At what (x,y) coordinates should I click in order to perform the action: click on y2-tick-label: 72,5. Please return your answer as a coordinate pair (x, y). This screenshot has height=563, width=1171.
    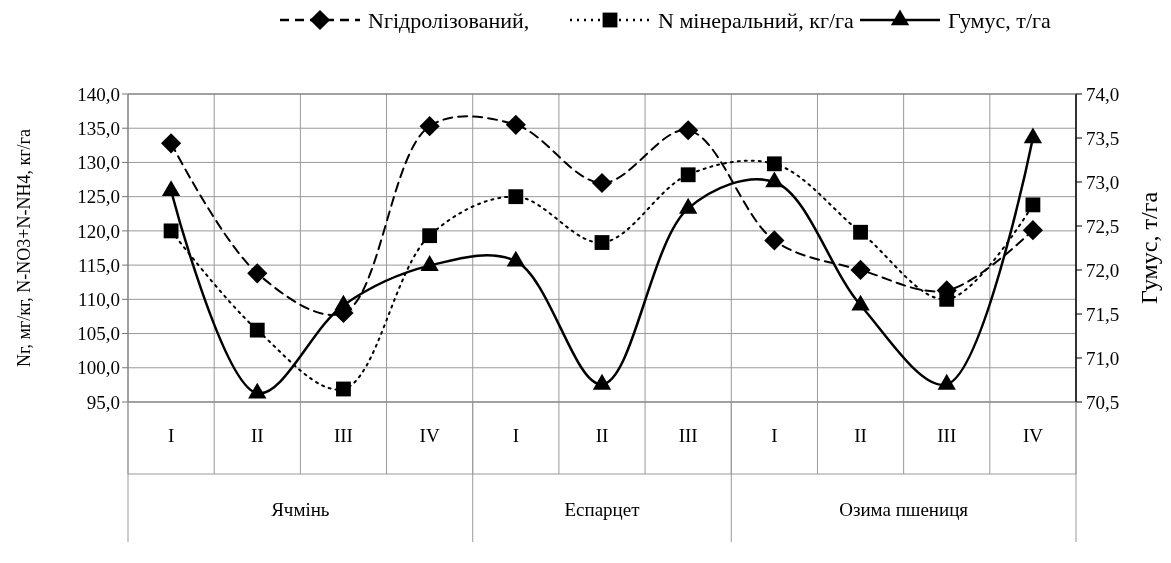
    Looking at the image, I should click on (1103, 226).